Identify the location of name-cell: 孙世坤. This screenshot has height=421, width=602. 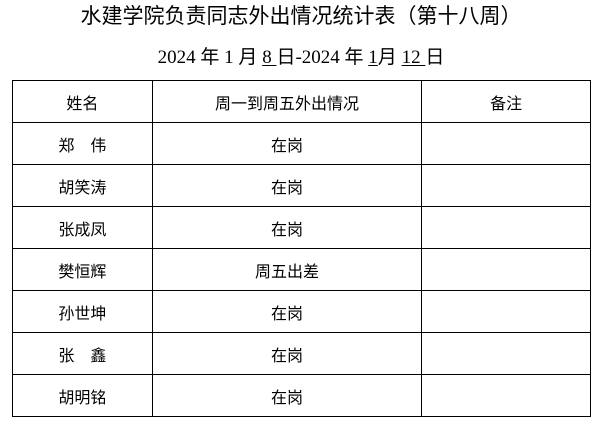
(82, 311).